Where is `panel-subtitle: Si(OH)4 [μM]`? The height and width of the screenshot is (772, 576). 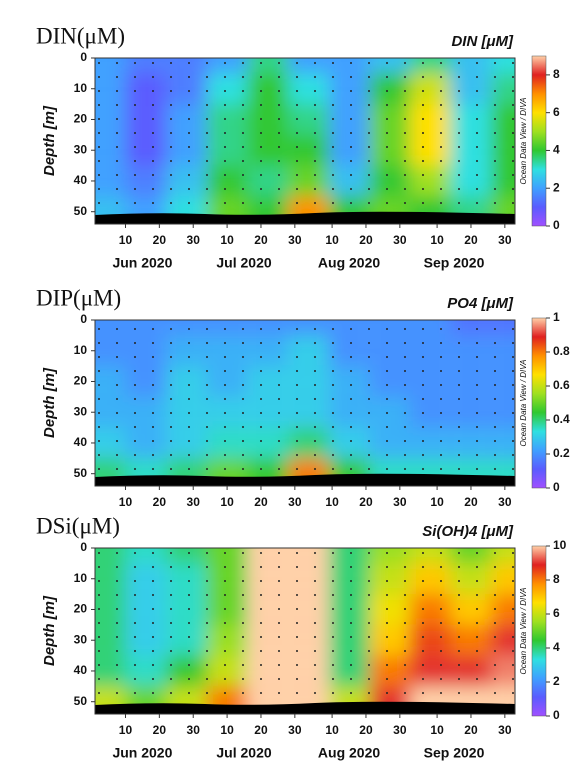 panel-subtitle: Si(OH)4 [μM] is located at coordinates (468, 531).